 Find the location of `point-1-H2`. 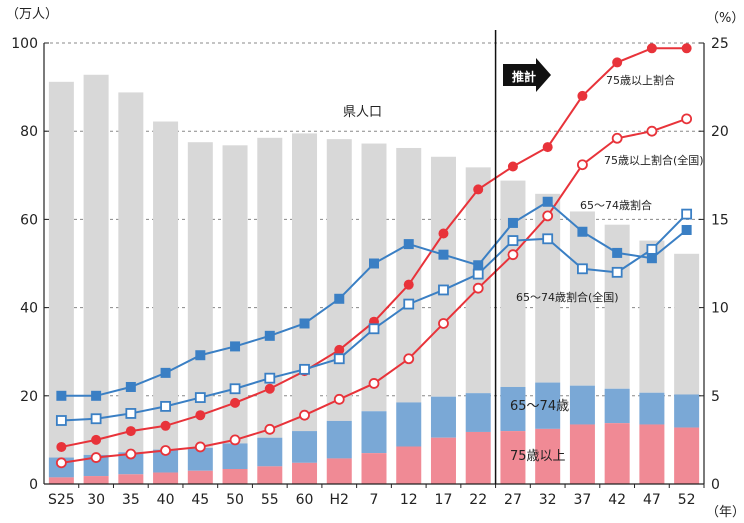

point-1-H2 is located at coordinates (339, 399).